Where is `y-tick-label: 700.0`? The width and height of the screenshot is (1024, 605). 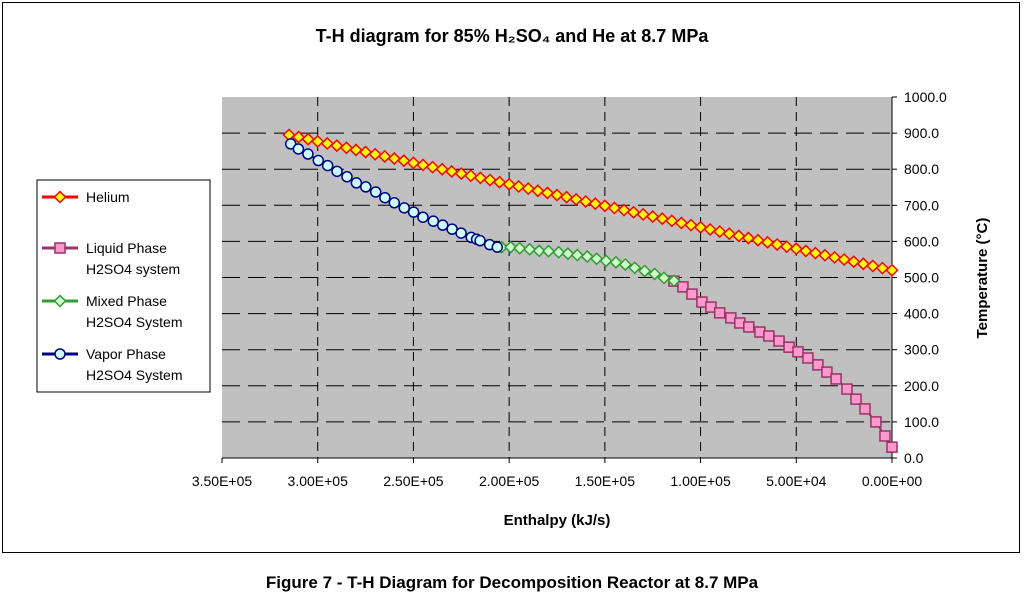 y-tick-label: 700.0 is located at coordinates (921, 205).